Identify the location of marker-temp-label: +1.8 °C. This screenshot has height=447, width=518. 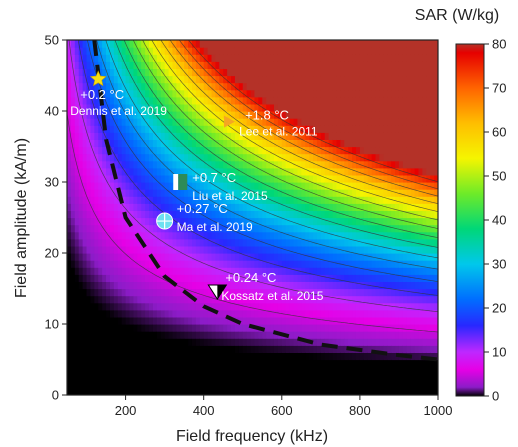
(267, 115).